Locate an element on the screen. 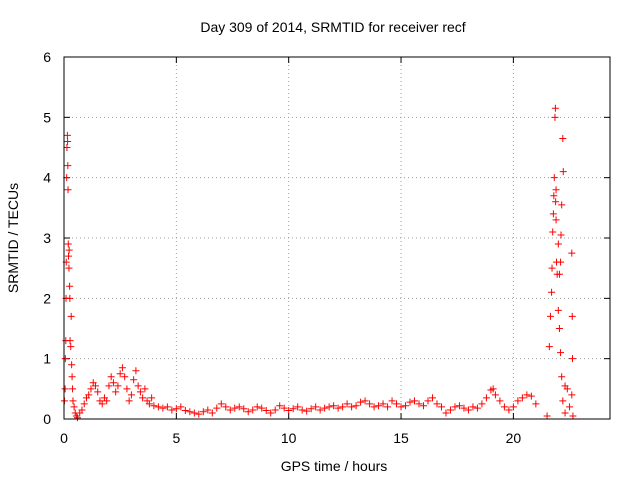 The height and width of the screenshot is (480, 640). y-tick-label: 2 is located at coordinates (47, 298).